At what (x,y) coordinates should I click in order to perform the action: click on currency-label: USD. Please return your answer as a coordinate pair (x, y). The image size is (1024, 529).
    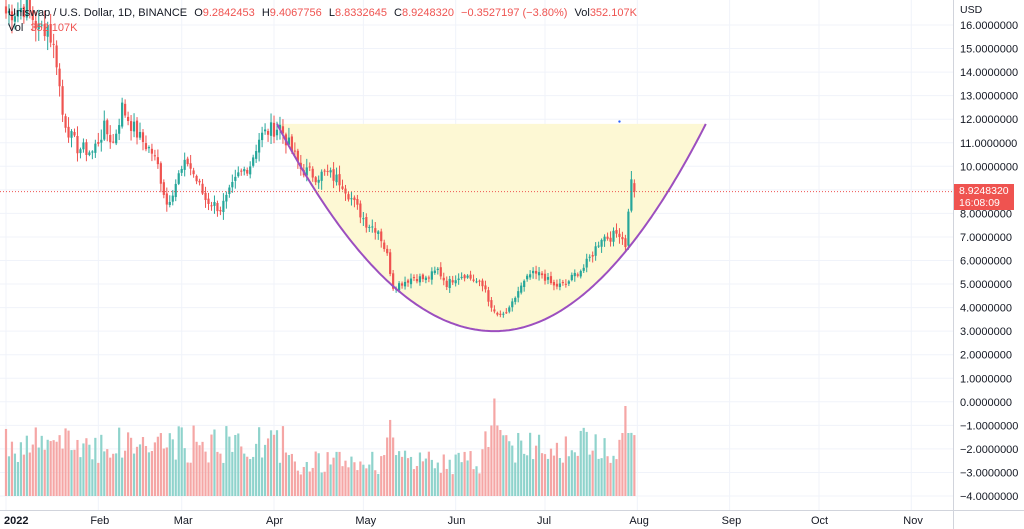
    Looking at the image, I should click on (971, 10).